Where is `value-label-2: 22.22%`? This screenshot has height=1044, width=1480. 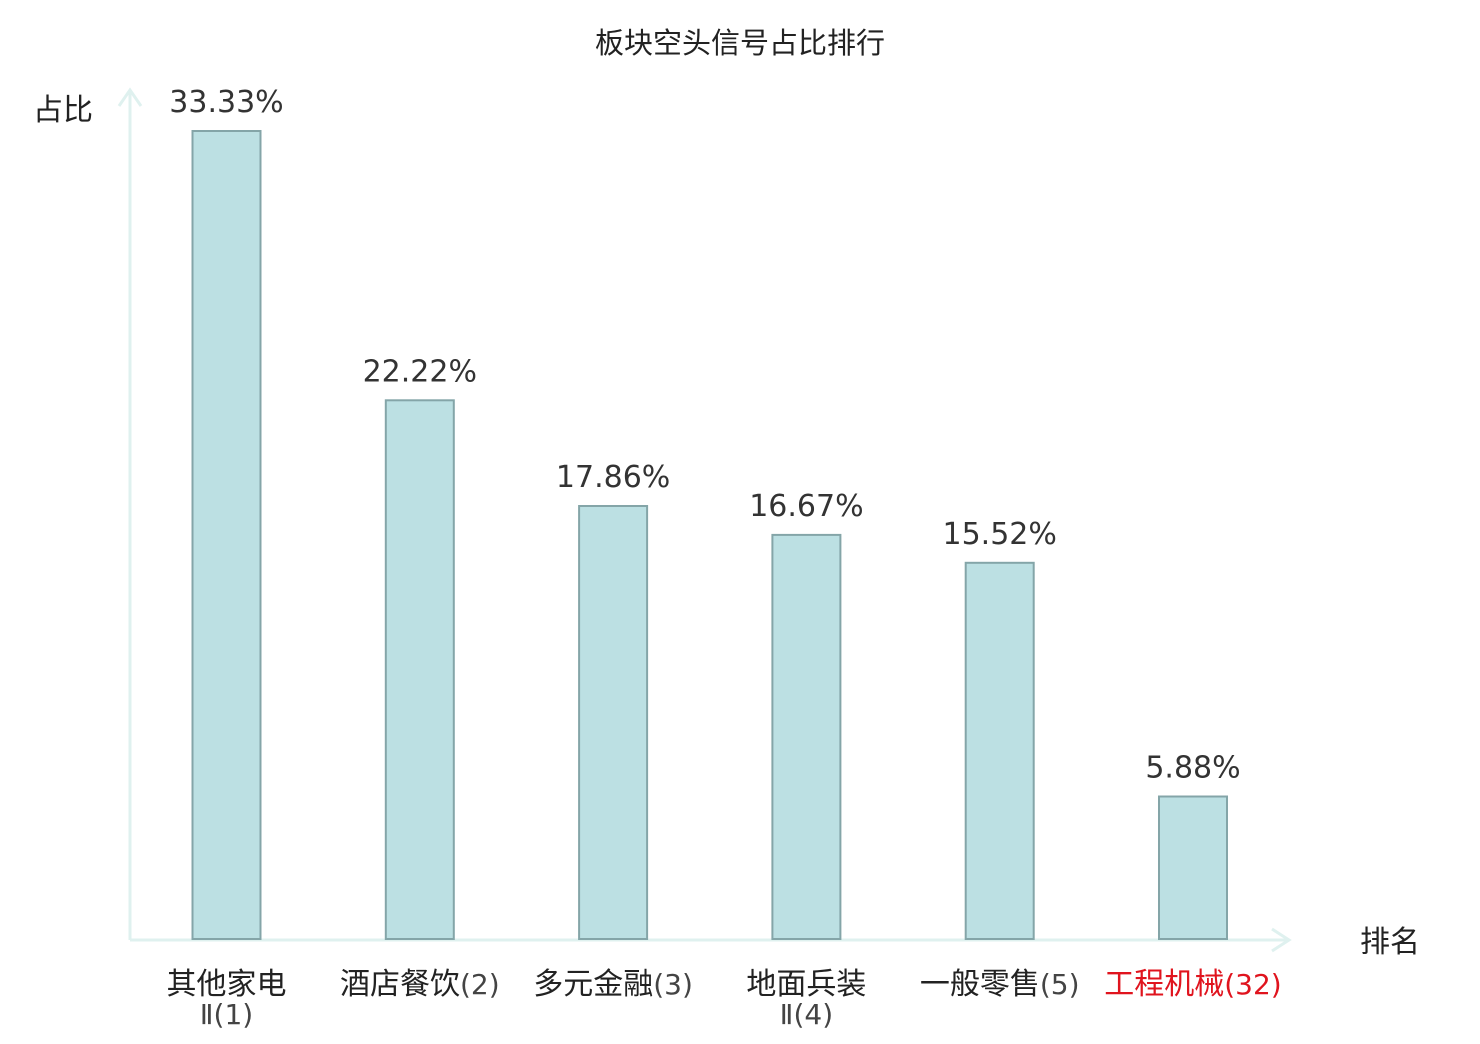
value-label-2: 22.22% is located at coordinates (420, 371).